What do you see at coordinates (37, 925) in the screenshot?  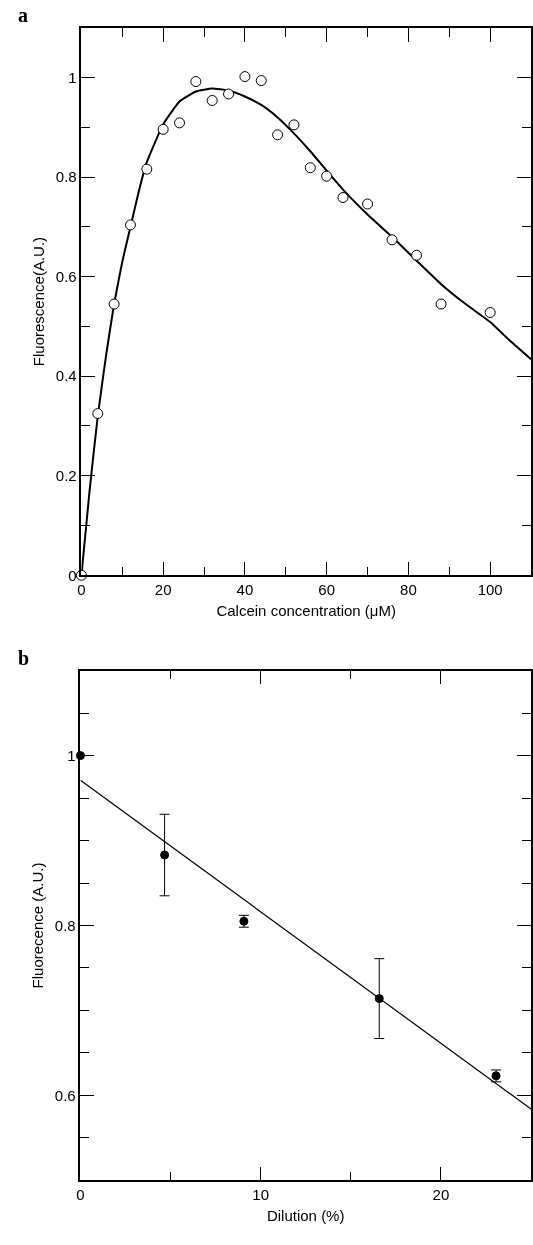 I see `y-axis-title: Fluorecence (A.U.)` at bounding box center [37, 925].